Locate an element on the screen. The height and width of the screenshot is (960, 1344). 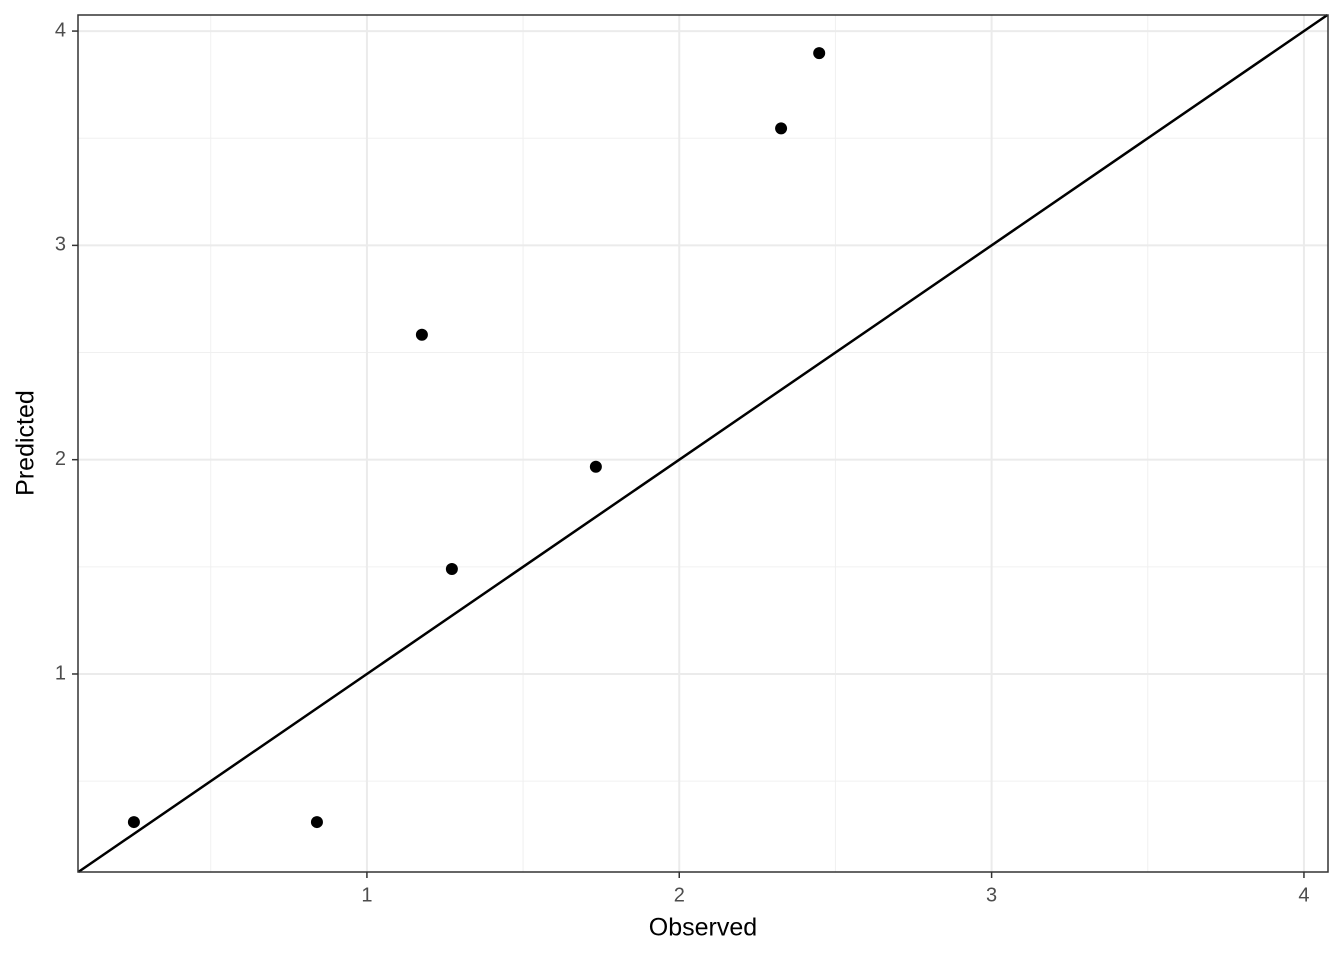
y-tick-label: 4 is located at coordinates (60, 30).